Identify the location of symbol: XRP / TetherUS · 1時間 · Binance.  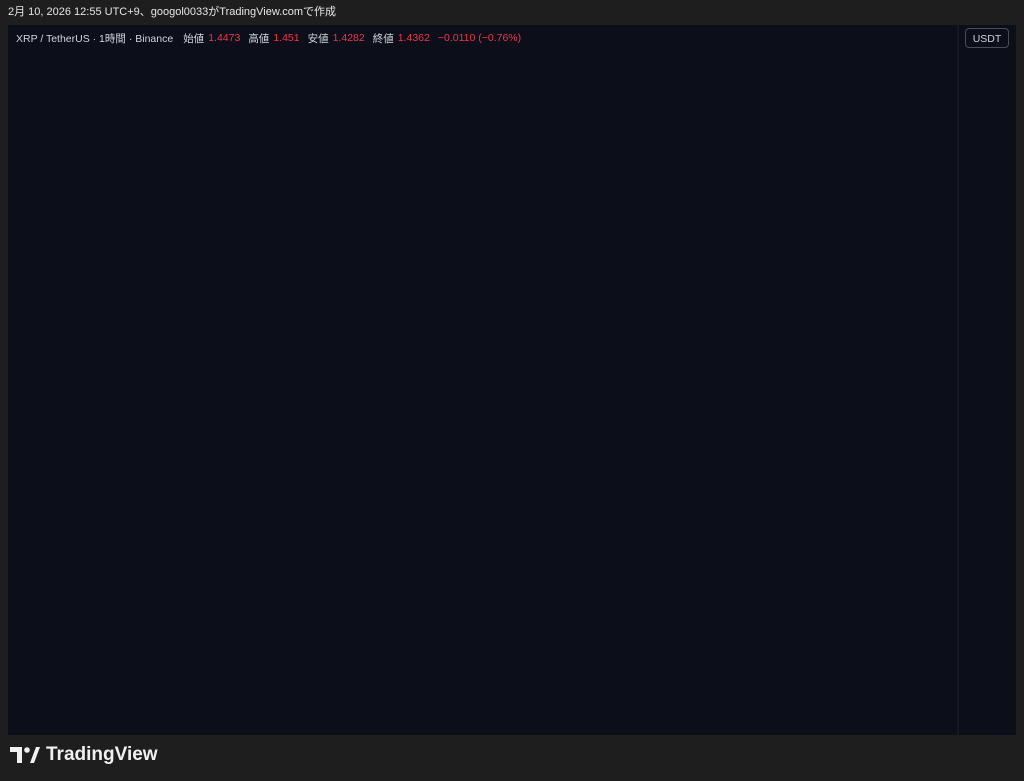
(95, 38).